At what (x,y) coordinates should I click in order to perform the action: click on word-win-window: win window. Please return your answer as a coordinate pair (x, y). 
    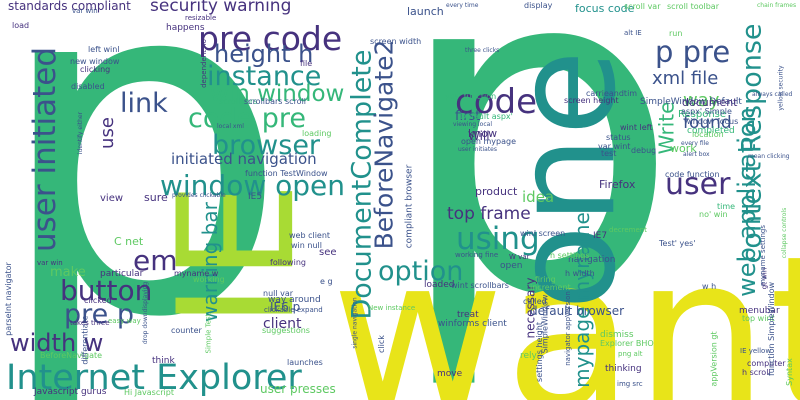
    Looking at the image, I should click on (277, 94).